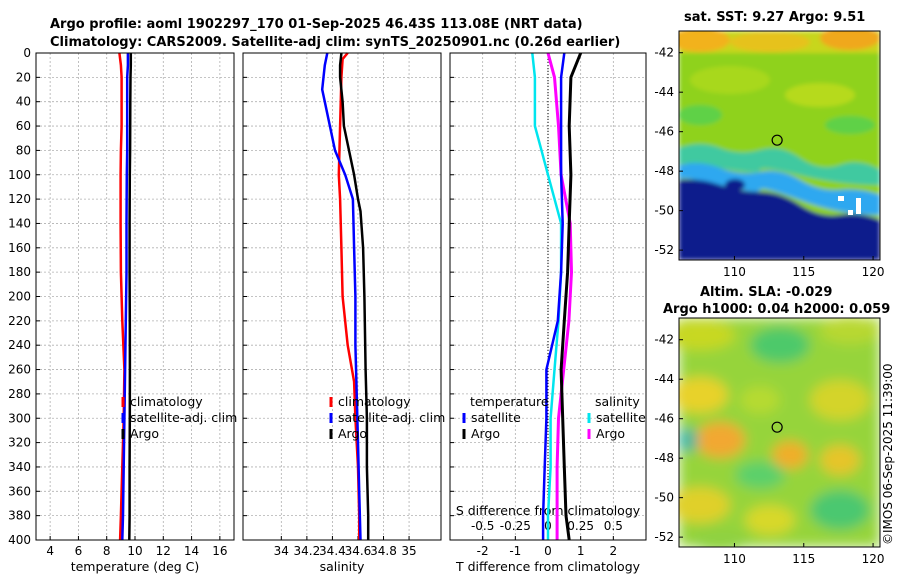 The height and width of the screenshot is (580, 900). Describe the element at coordinates (50, 551) in the screenshot. I see `x-tick-label: 4` at that location.